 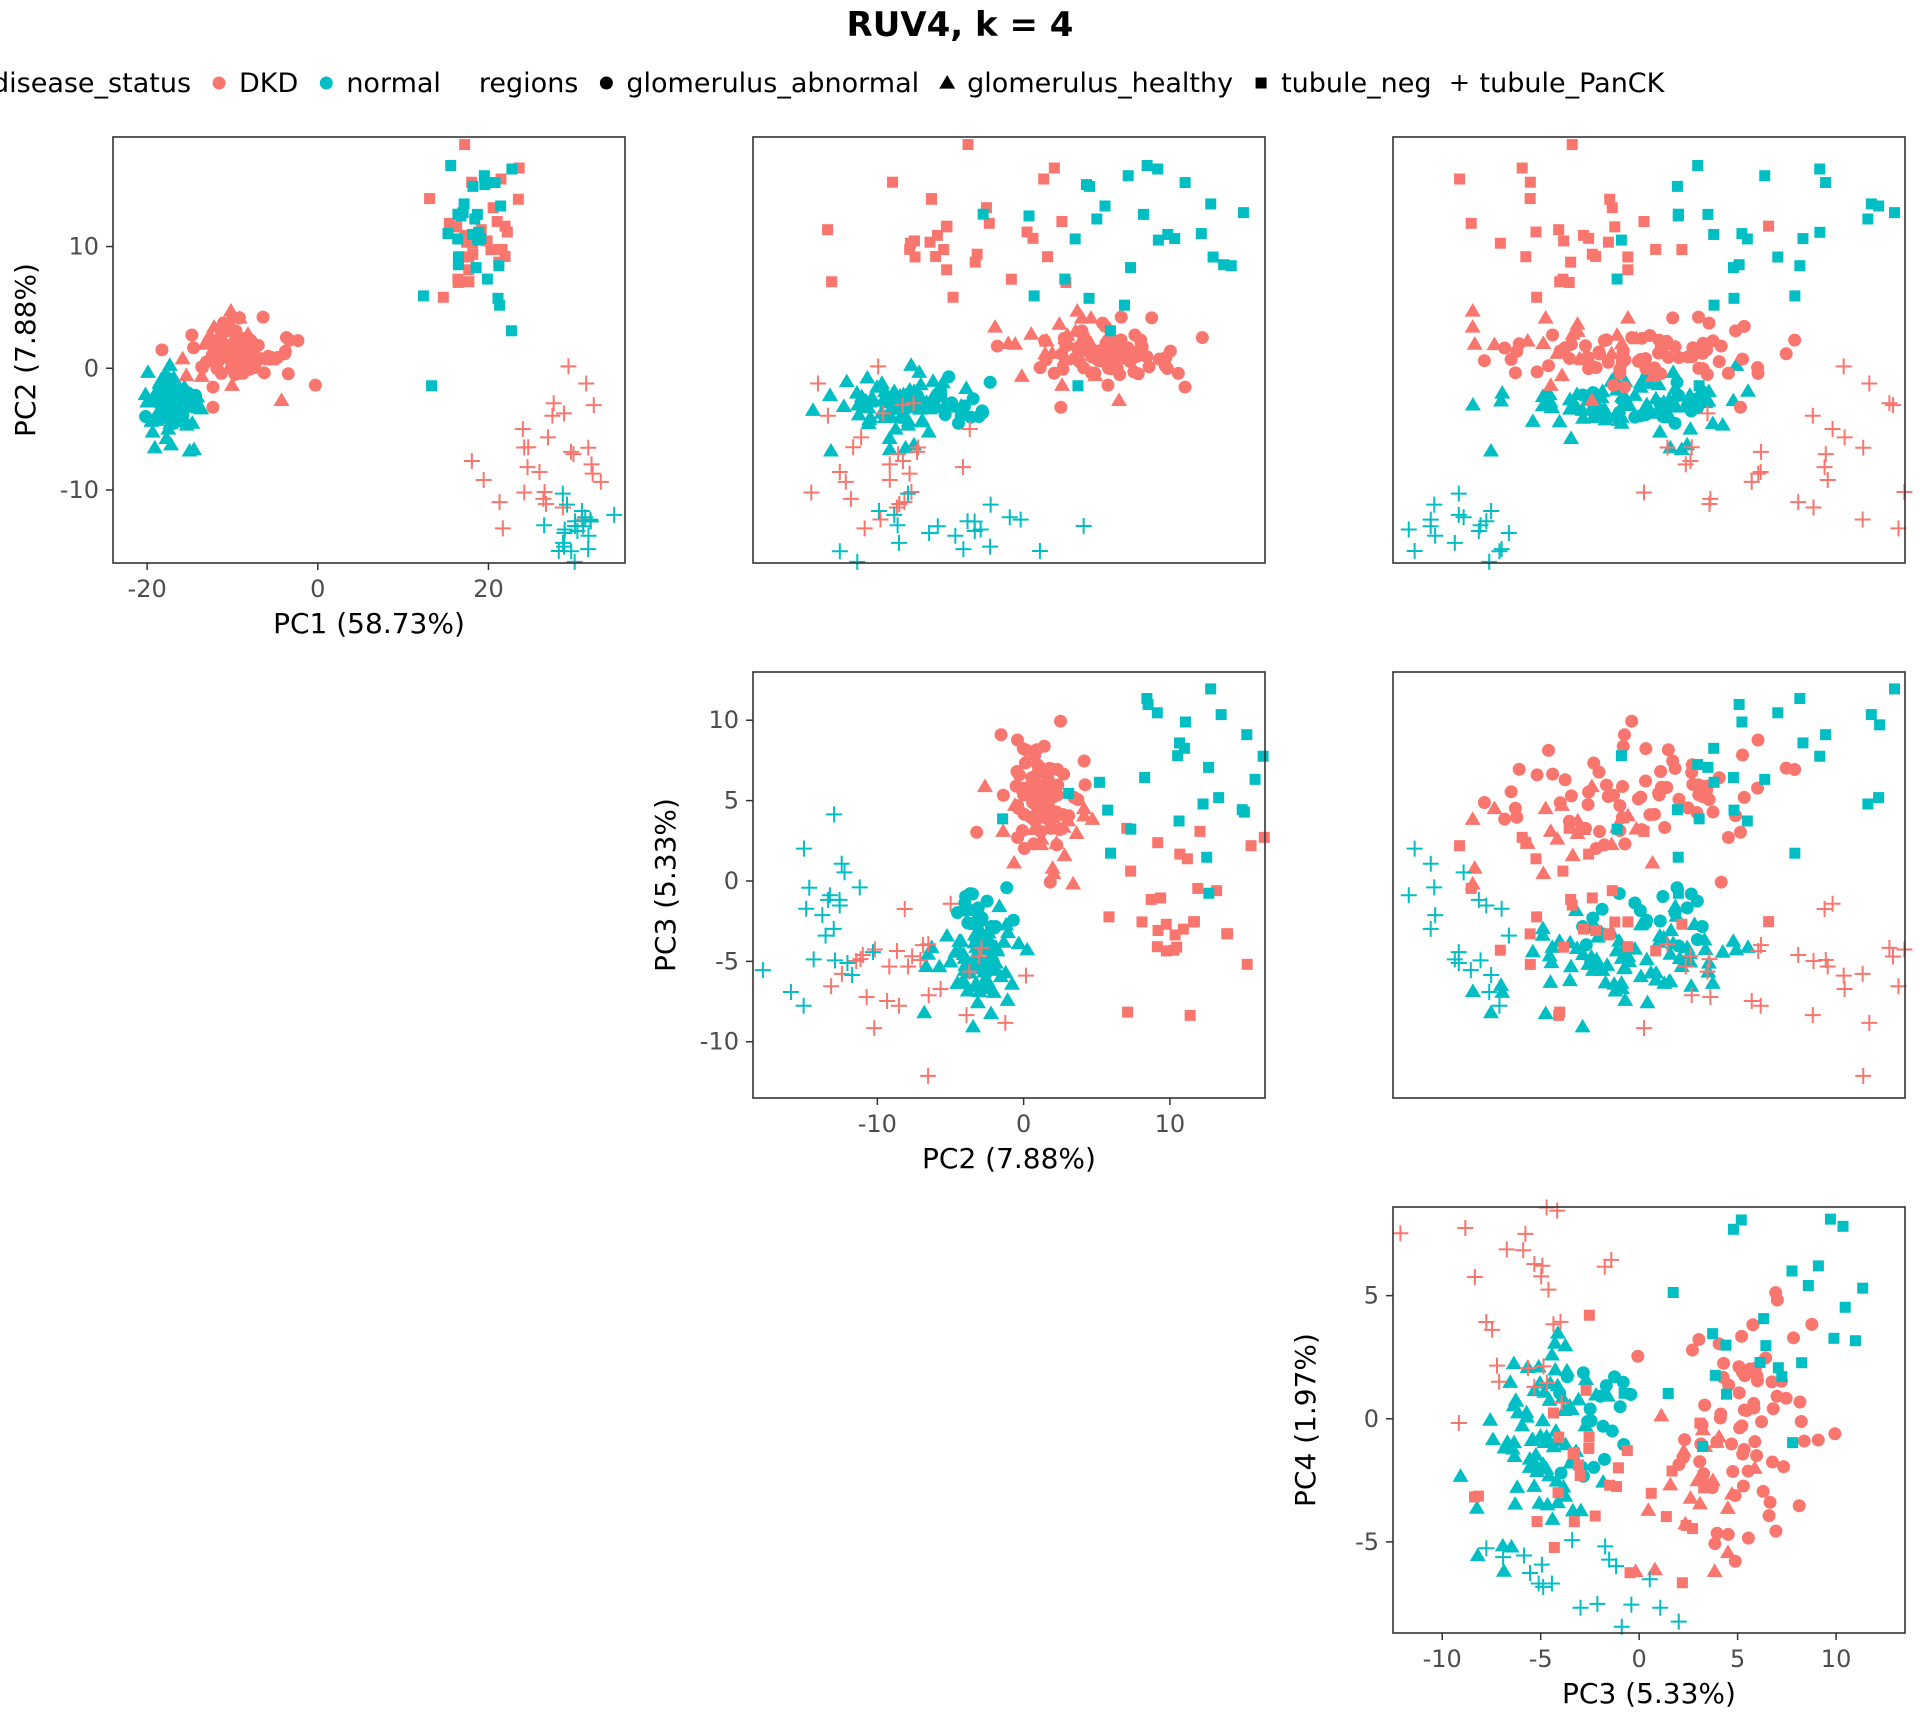 What do you see at coordinates (947, 82) in the screenshot?
I see `legend-key-glomerulus_healthy` at bounding box center [947, 82].